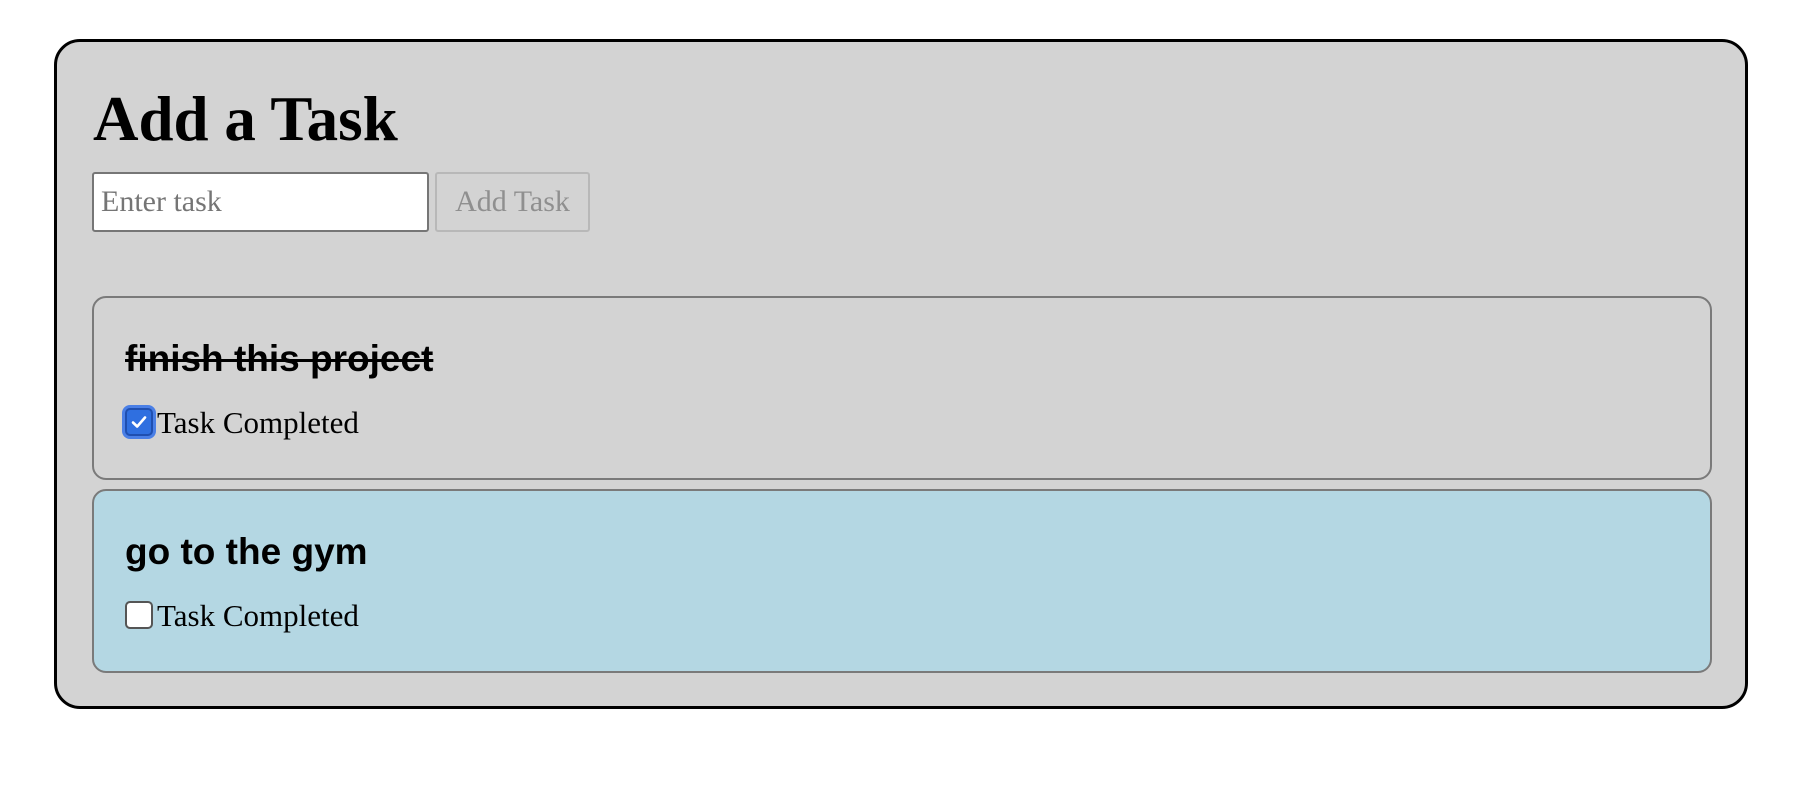  I want to click on task-title: finish this project, so click(279, 358).